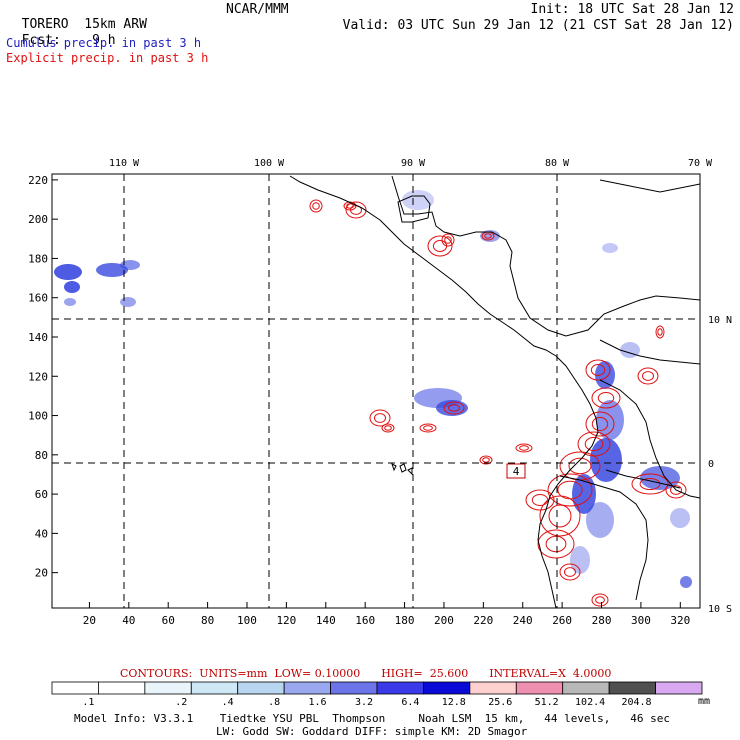  Describe the element at coordinates (680, 620) in the screenshot. I see `x-tick-label: 320` at that location.